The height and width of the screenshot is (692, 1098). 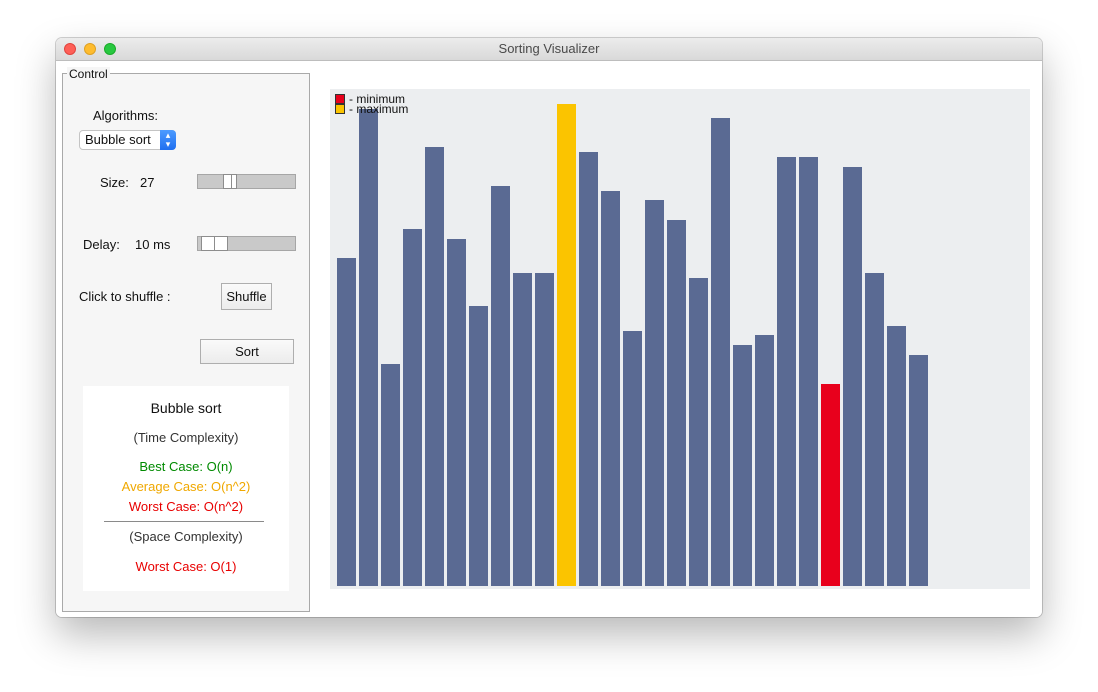 What do you see at coordinates (186, 506) in the screenshot?
I see `worst-case-text: Worst Case: O(n^2)` at bounding box center [186, 506].